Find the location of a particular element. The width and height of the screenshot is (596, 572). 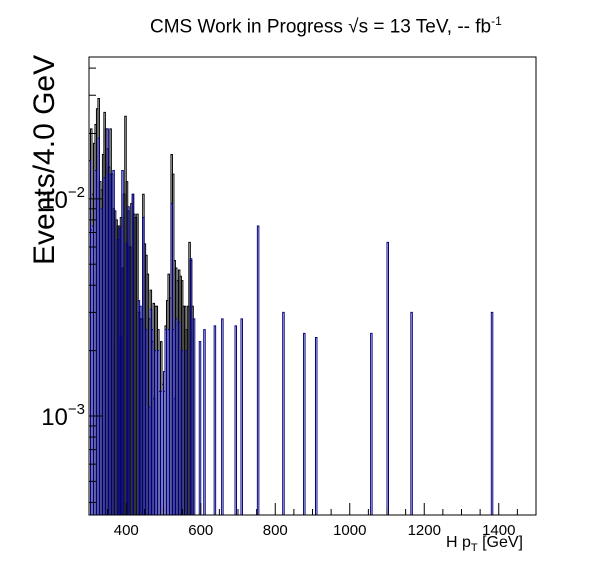

title-energy-sup: -1 is located at coordinates (496, 21).